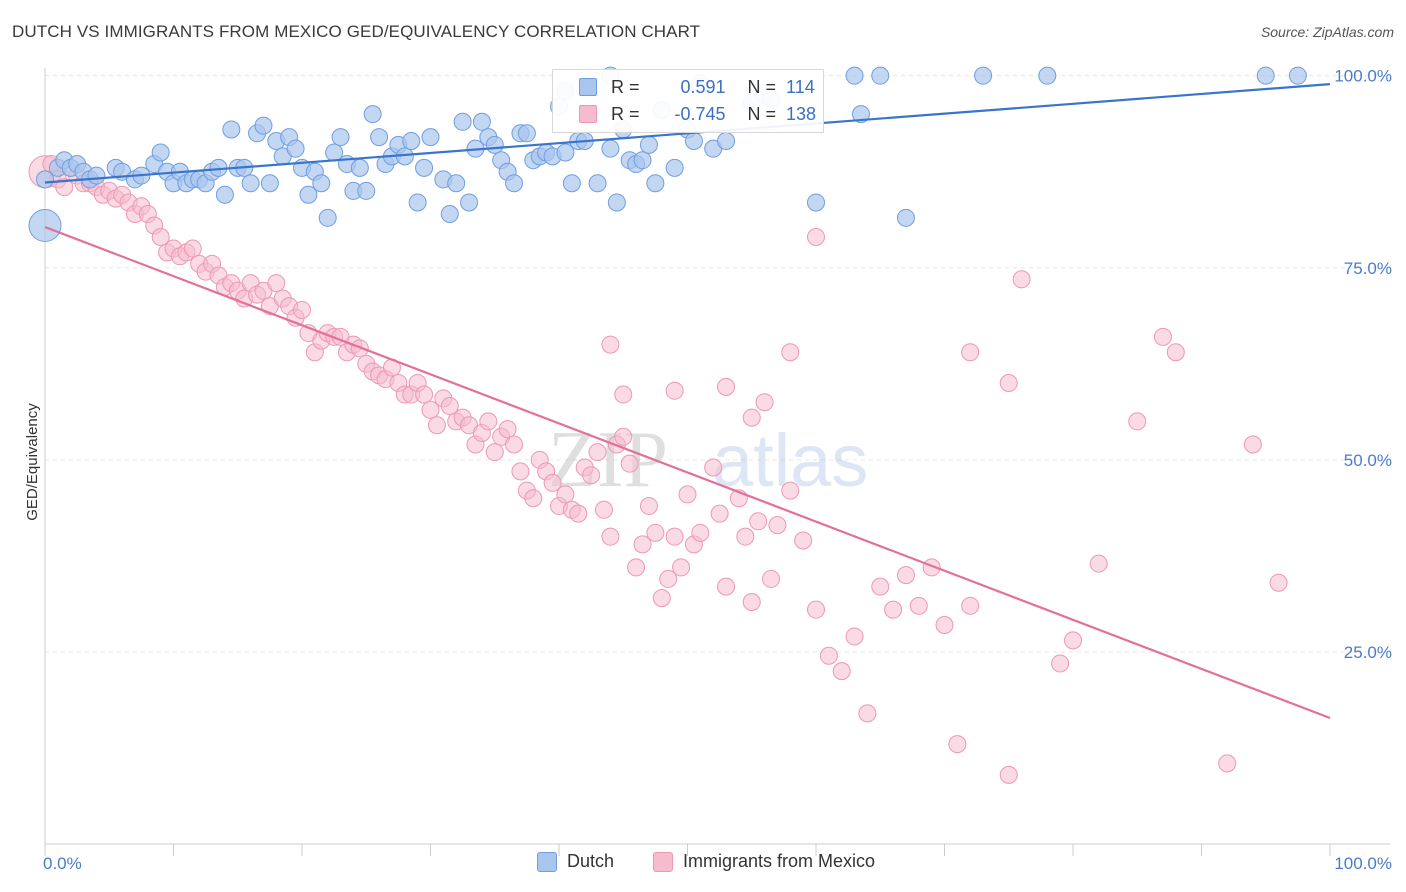 This screenshot has height=892, width=1406. I want to click on legend-row-mexico: R = -0.745 N = 138, so click(684, 114).